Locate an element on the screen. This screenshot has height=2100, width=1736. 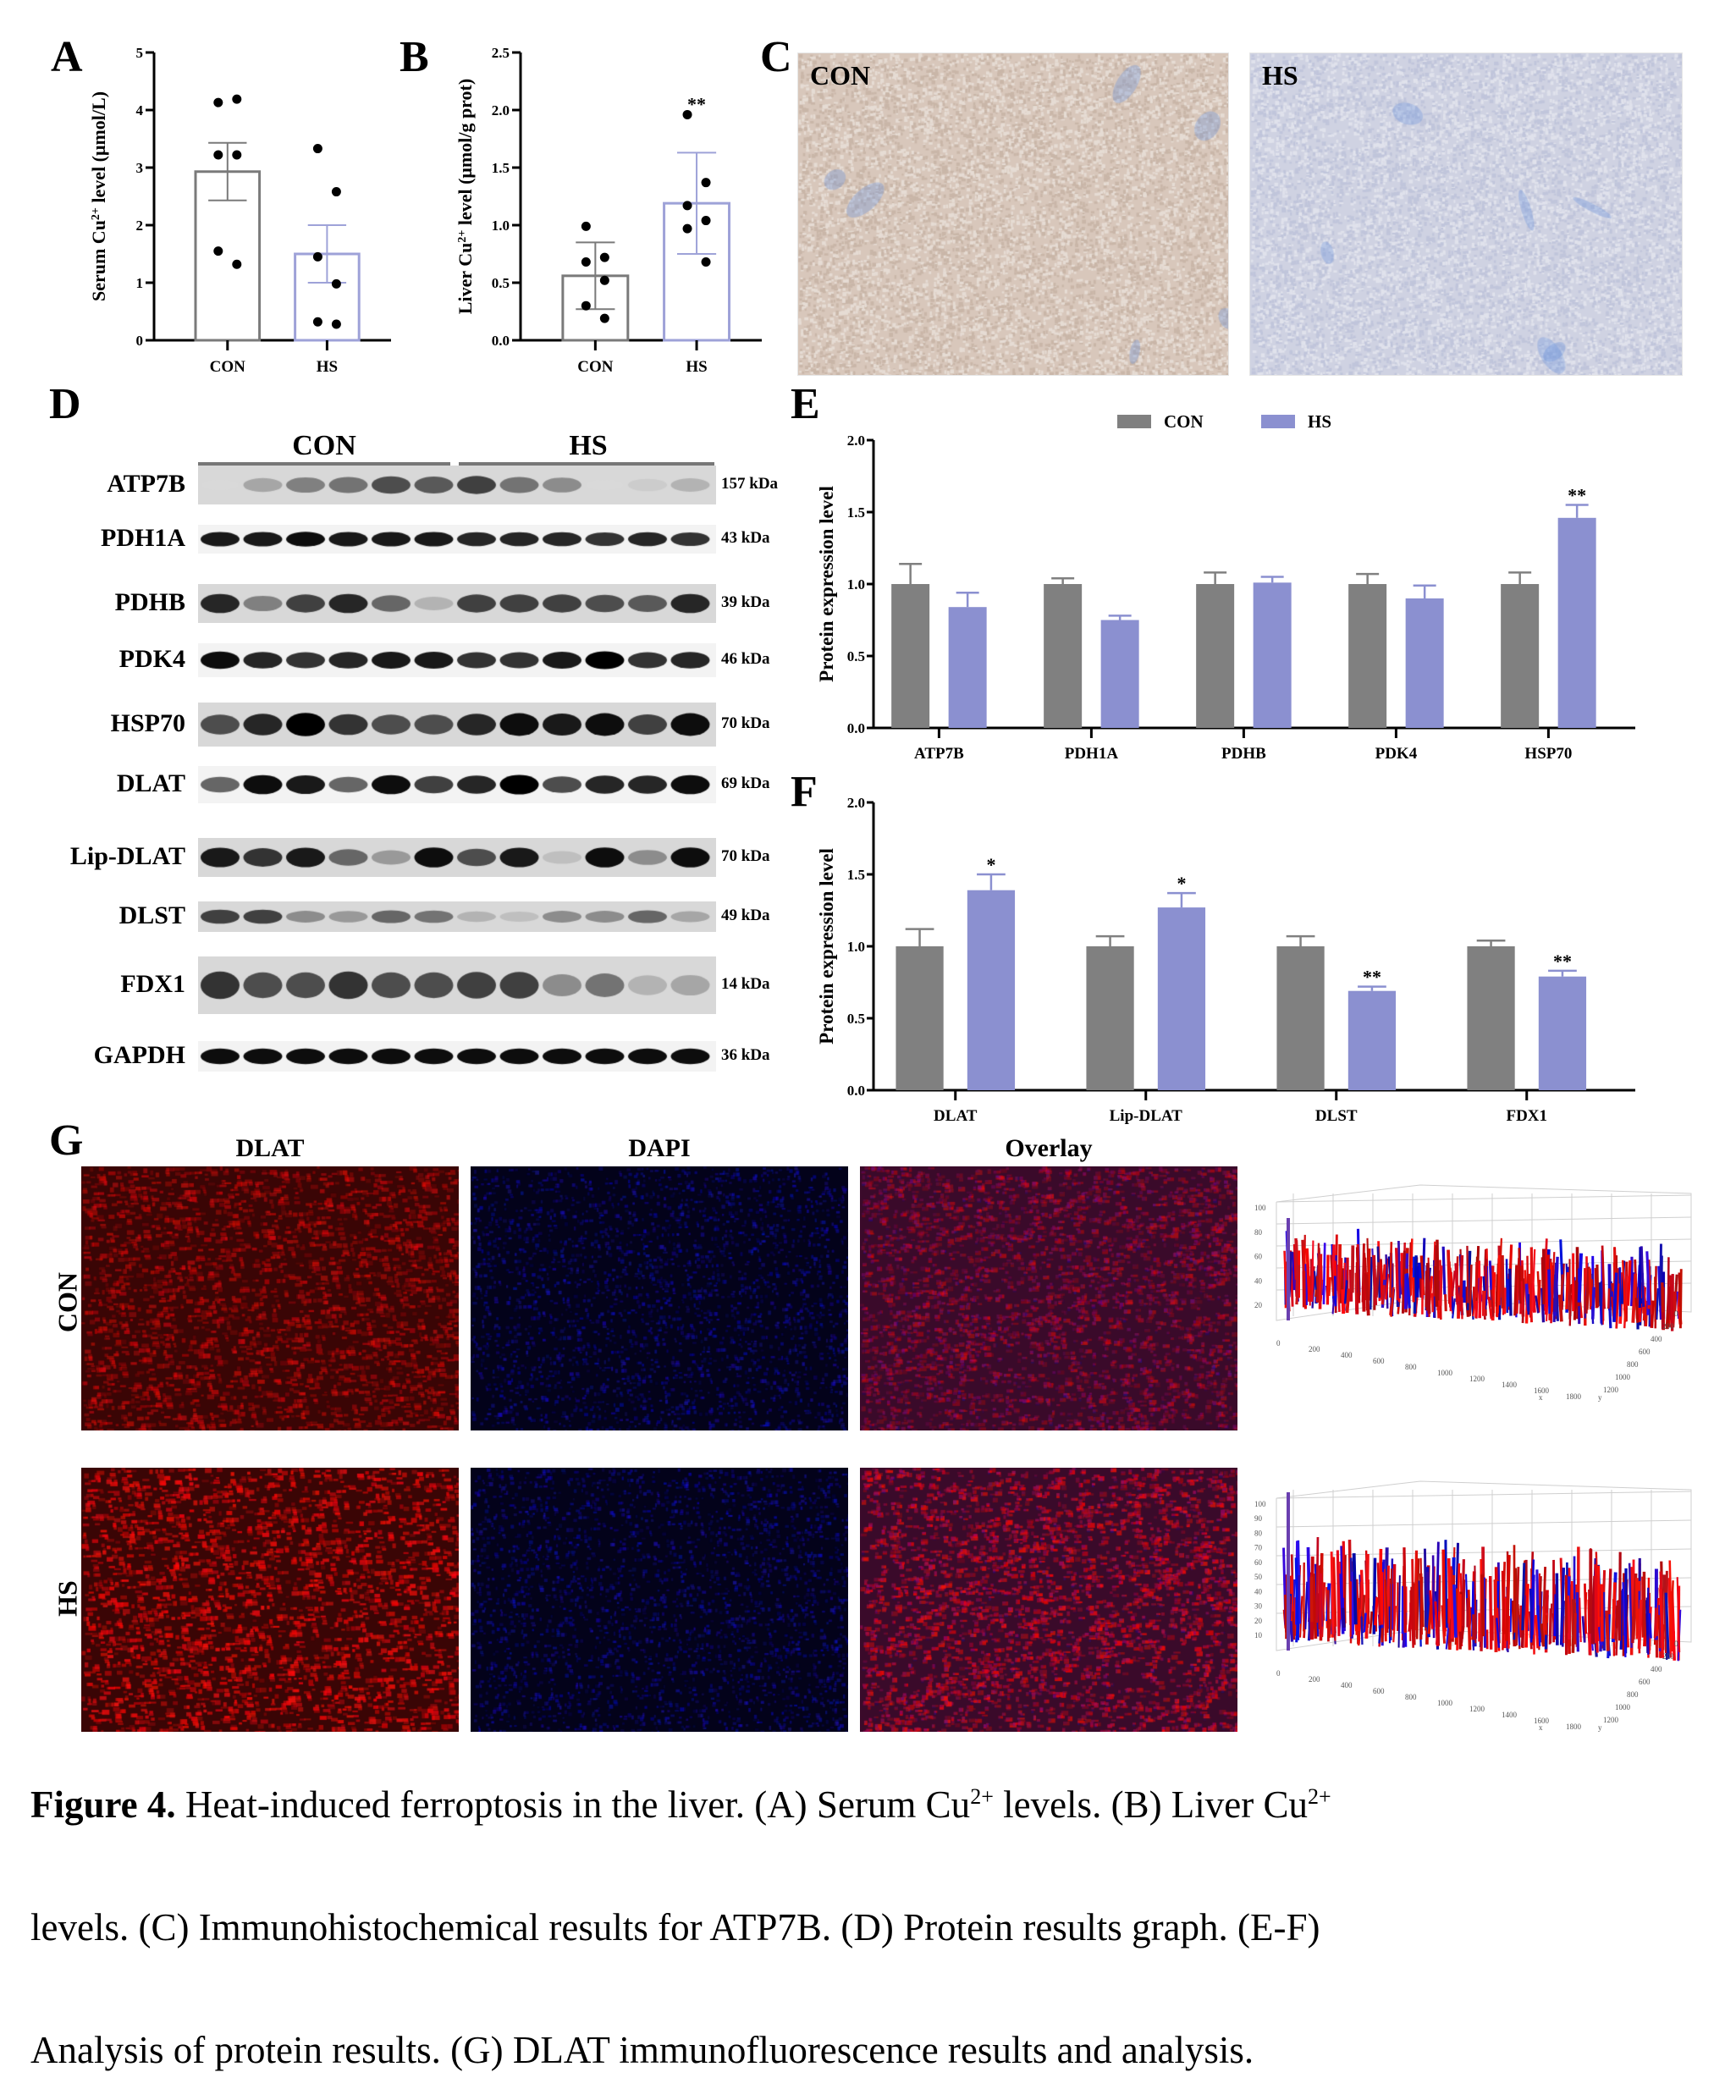
x-axis-label: x is located at coordinates (1541, 1728).